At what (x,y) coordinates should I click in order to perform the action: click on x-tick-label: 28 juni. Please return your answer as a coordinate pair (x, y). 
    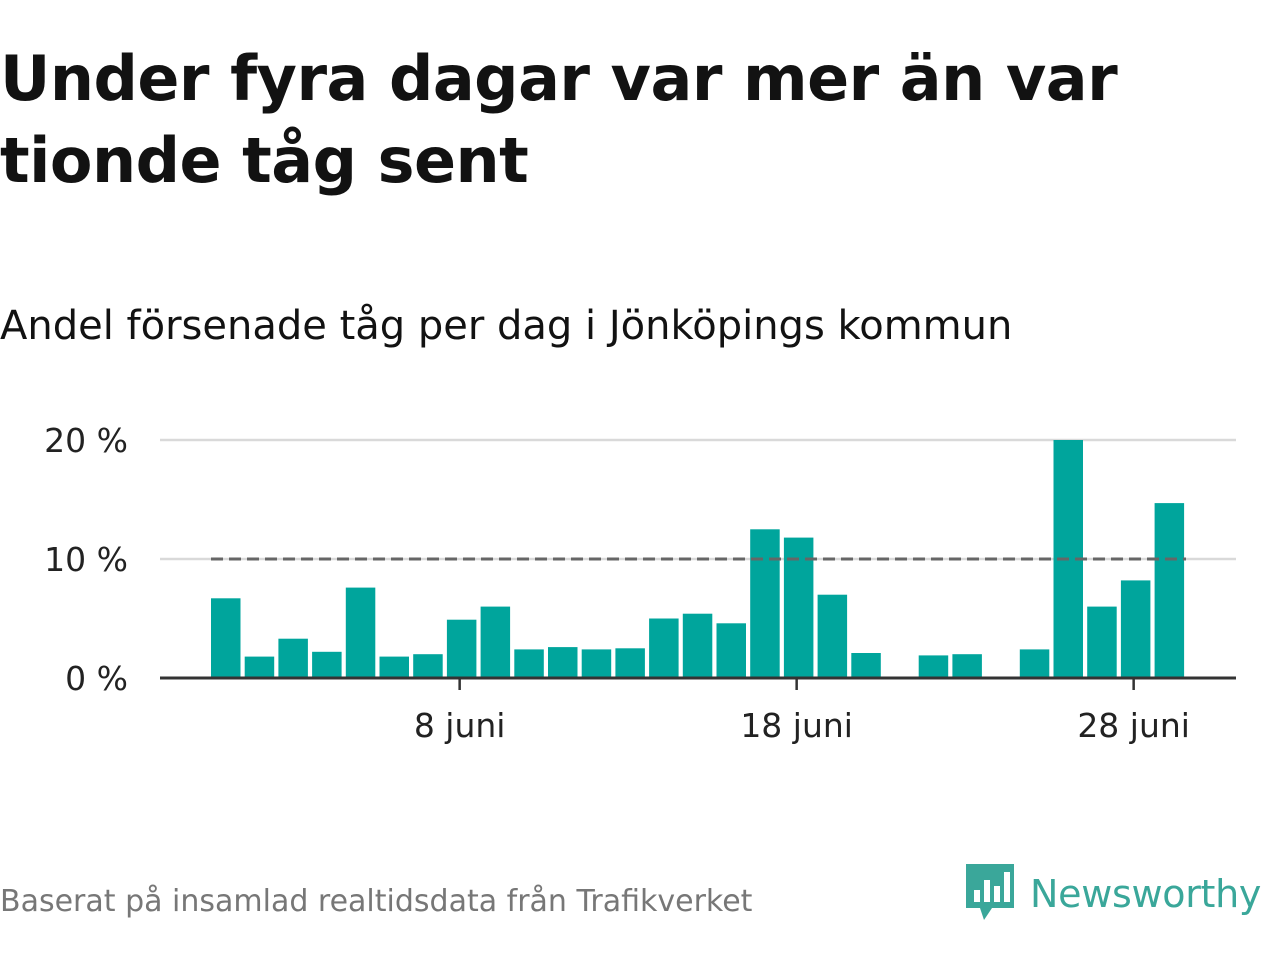
    Looking at the image, I should click on (1133, 725).